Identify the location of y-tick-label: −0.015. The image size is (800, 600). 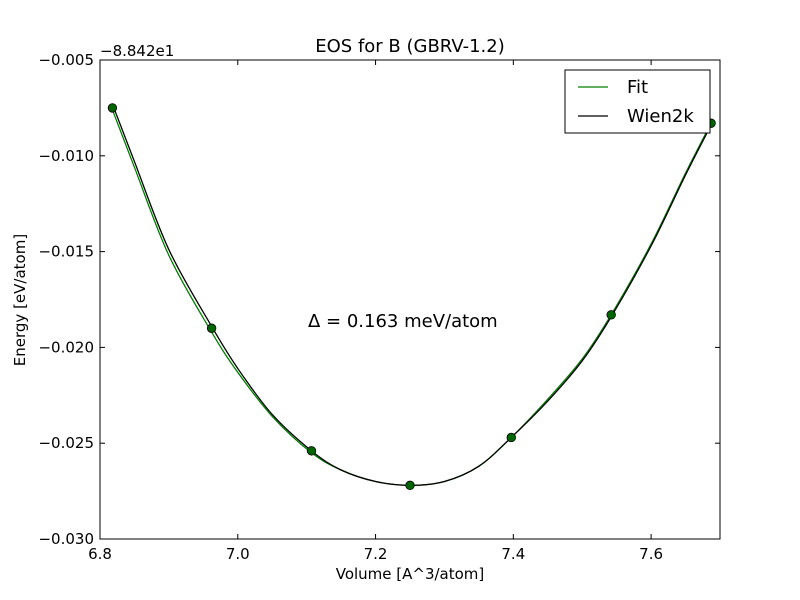
(66, 252).